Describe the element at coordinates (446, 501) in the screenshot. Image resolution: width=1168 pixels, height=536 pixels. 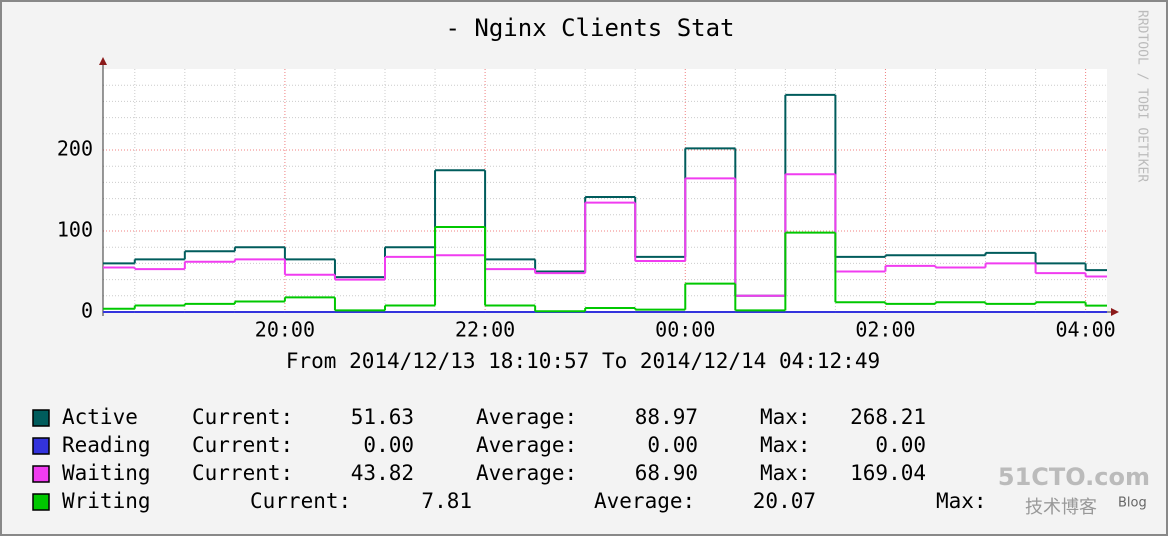
I see `stat-value: 7.81` at that location.